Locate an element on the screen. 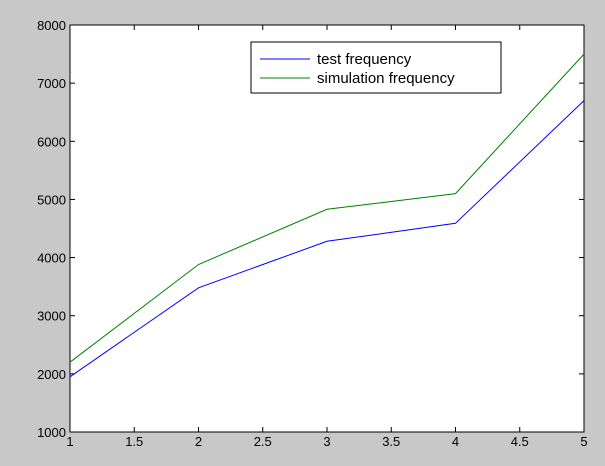  x-tick-label: 1.5 is located at coordinates (134, 441).